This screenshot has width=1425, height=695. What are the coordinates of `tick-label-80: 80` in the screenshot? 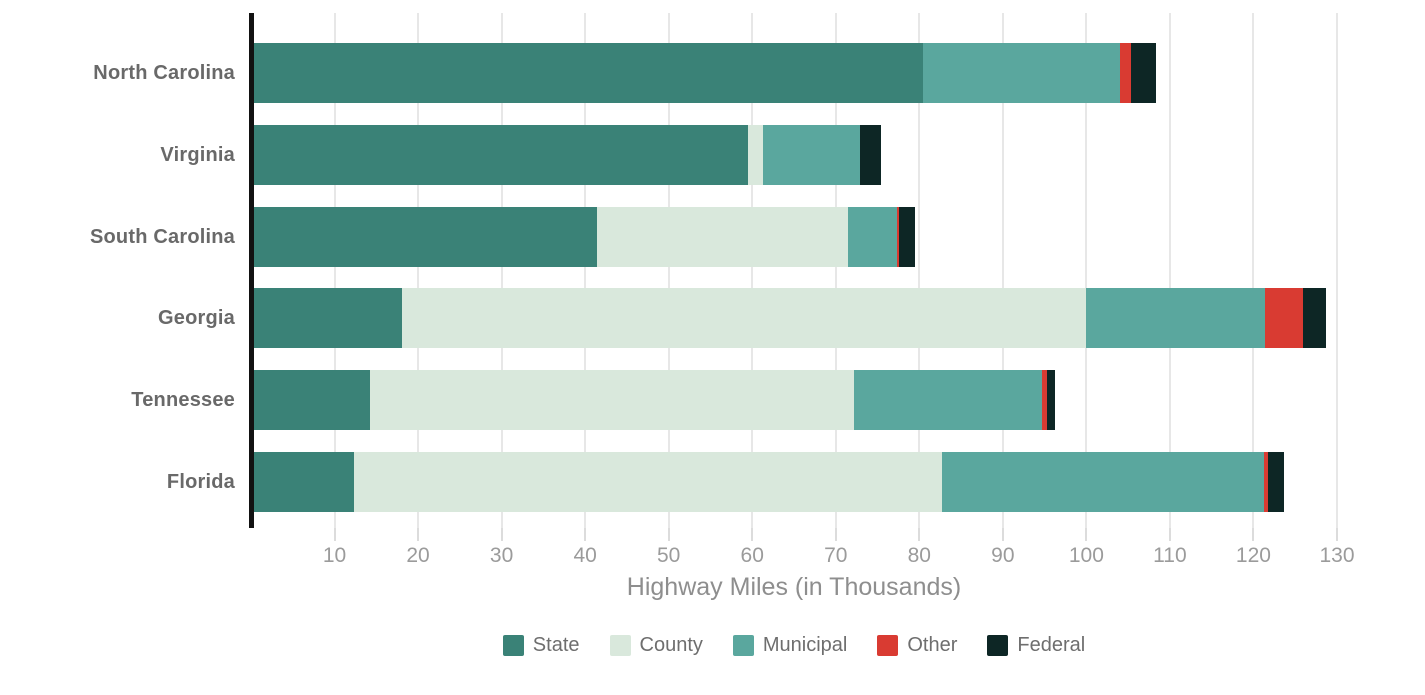 It's located at (919, 555).